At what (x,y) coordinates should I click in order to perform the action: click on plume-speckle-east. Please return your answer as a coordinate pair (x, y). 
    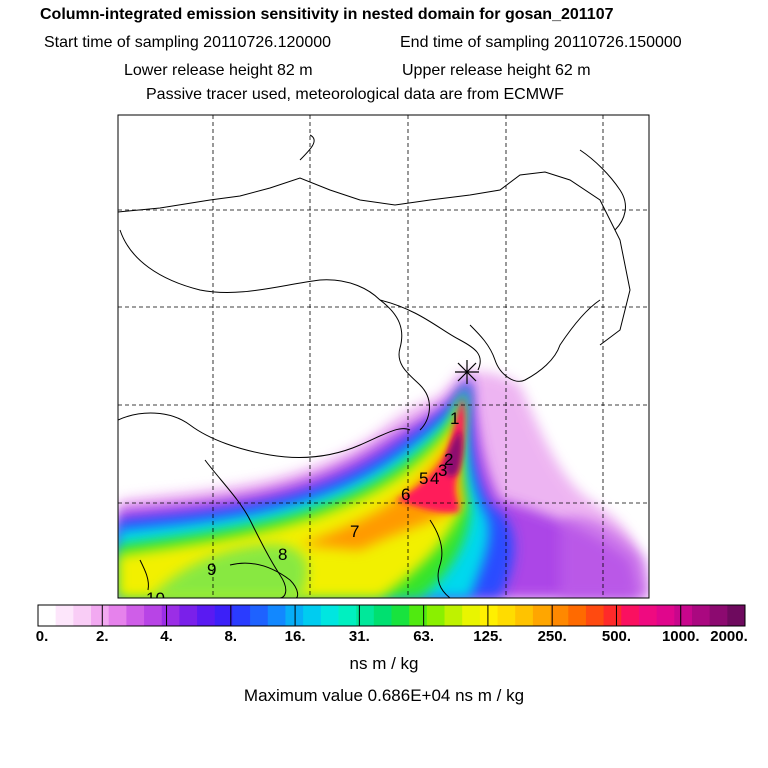
    Looking at the image, I should click on (604, 557).